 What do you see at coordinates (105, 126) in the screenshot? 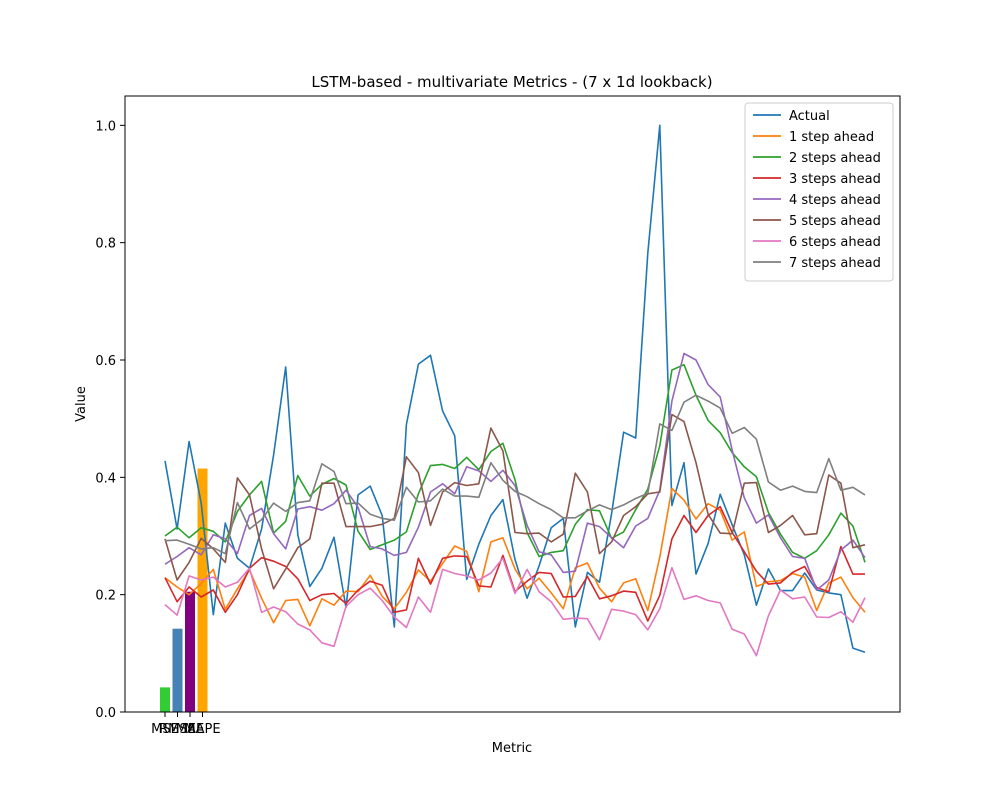
I see `y-tick-label: 1.0` at bounding box center [105, 126].